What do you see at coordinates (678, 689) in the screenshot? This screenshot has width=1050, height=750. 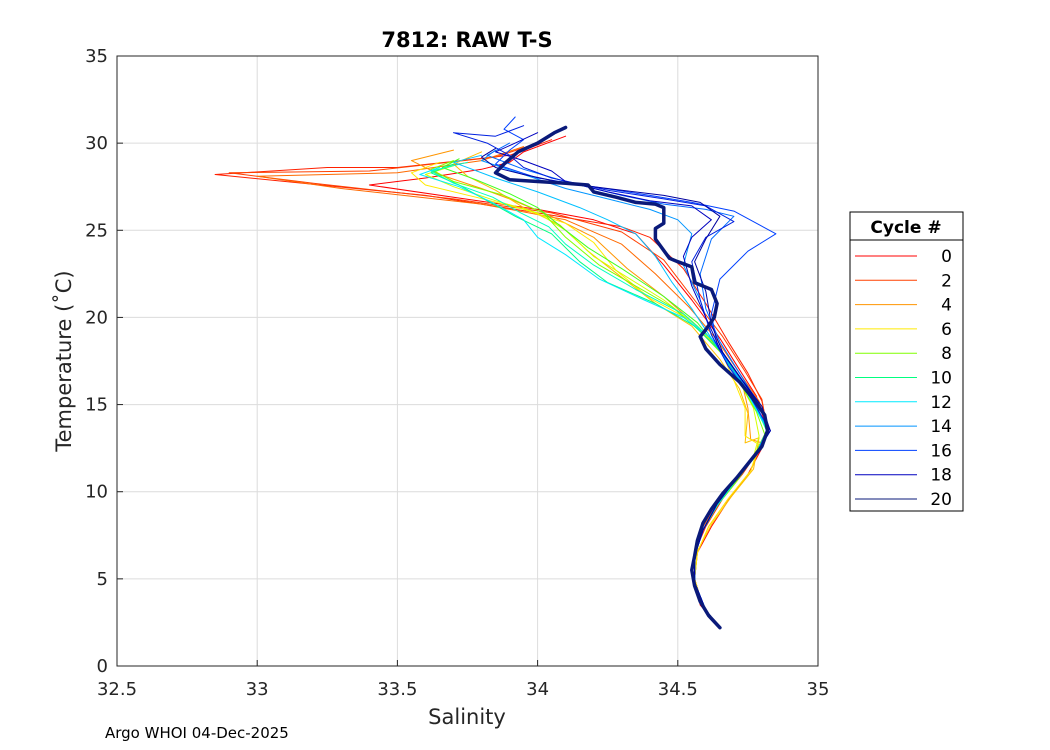 I see `x-tick-label: 34.5` at bounding box center [678, 689].